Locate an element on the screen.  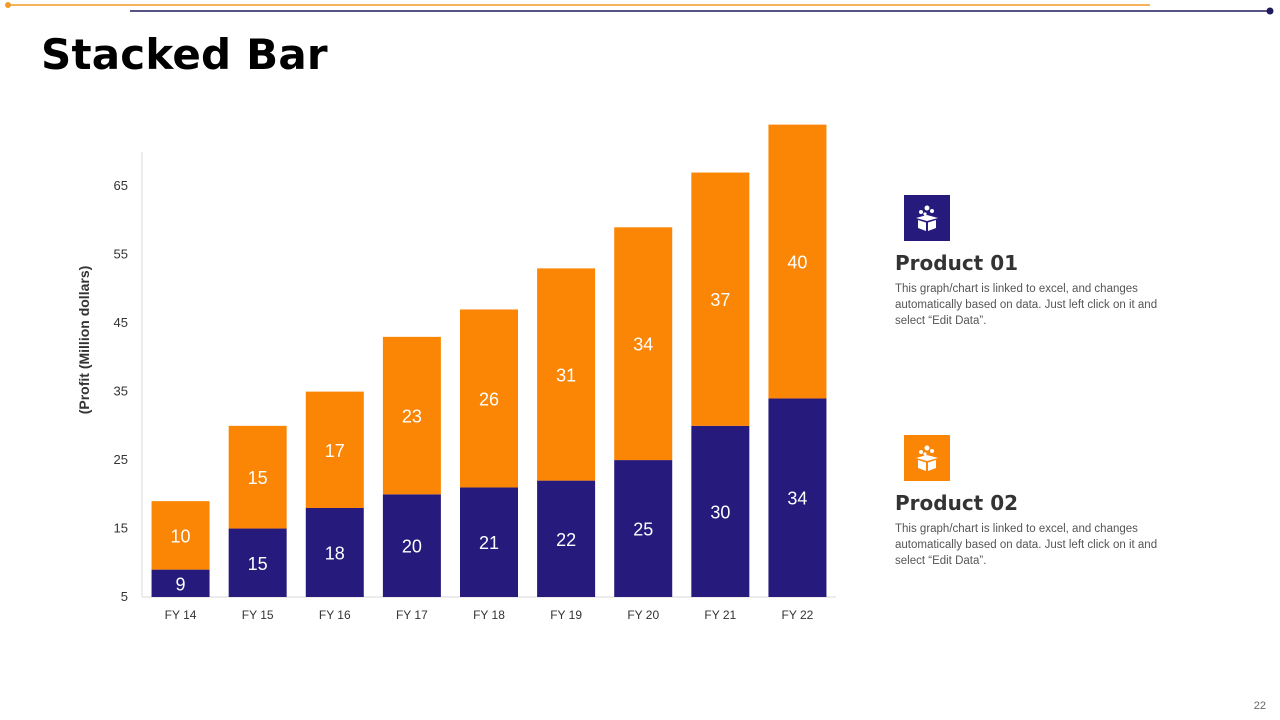
data-label: 17 is located at coordinates (335, 451).